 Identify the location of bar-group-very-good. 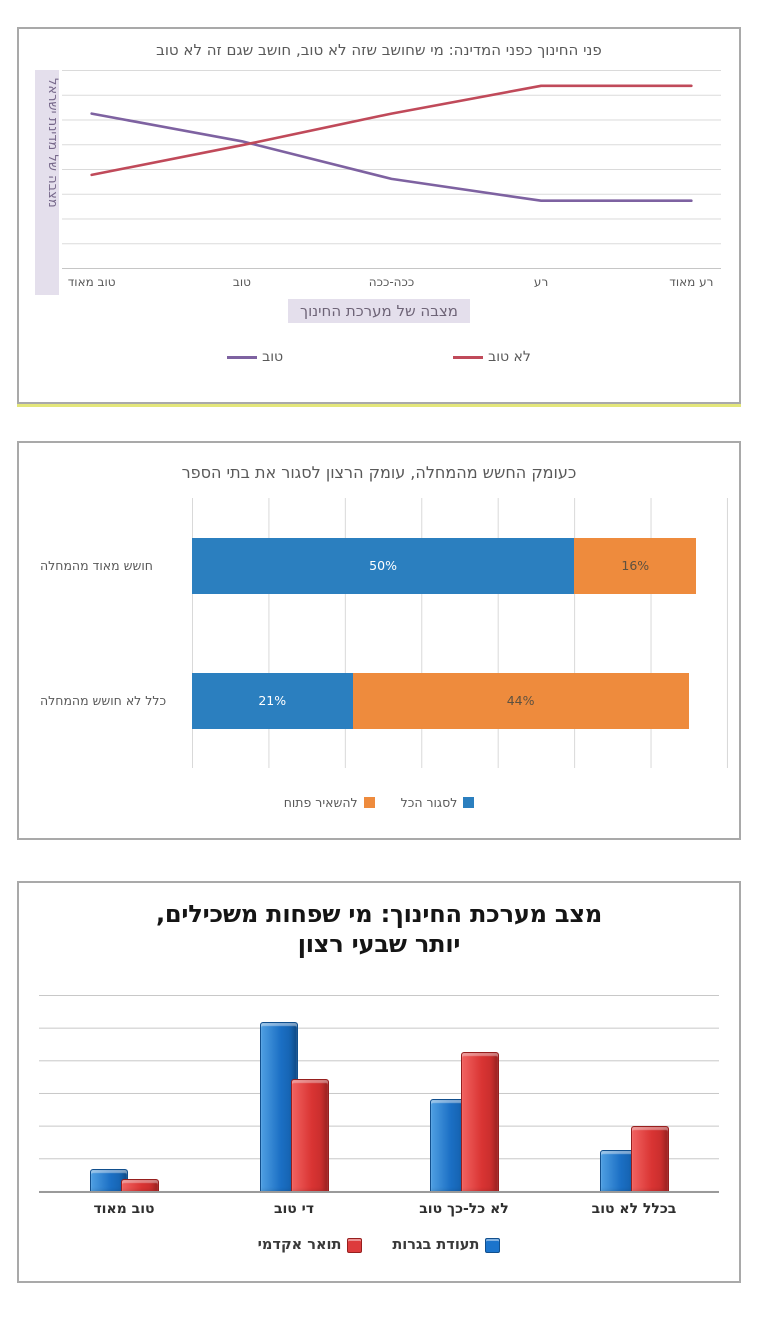
(124, 1093).